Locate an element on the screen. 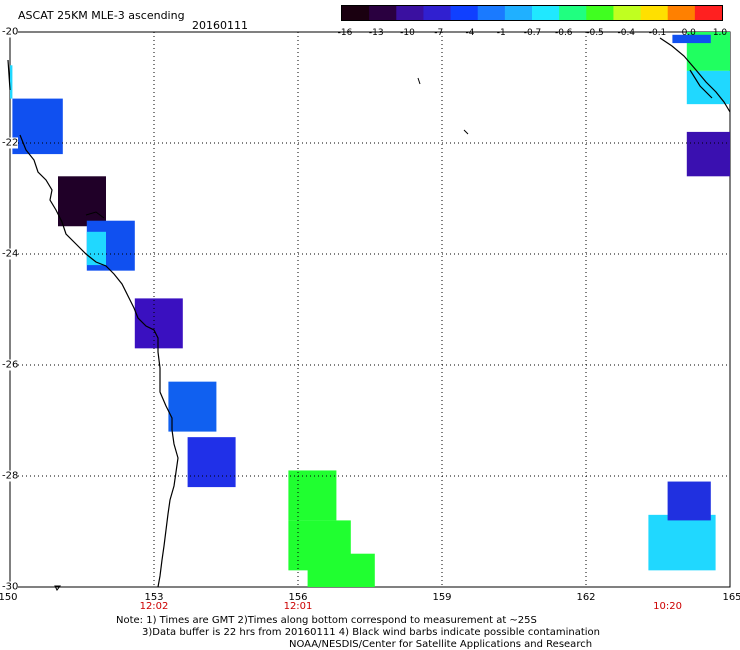 This screenshot has height=650, width=740. colorbar-label: -0.1 is located at coordinates (657, 33).